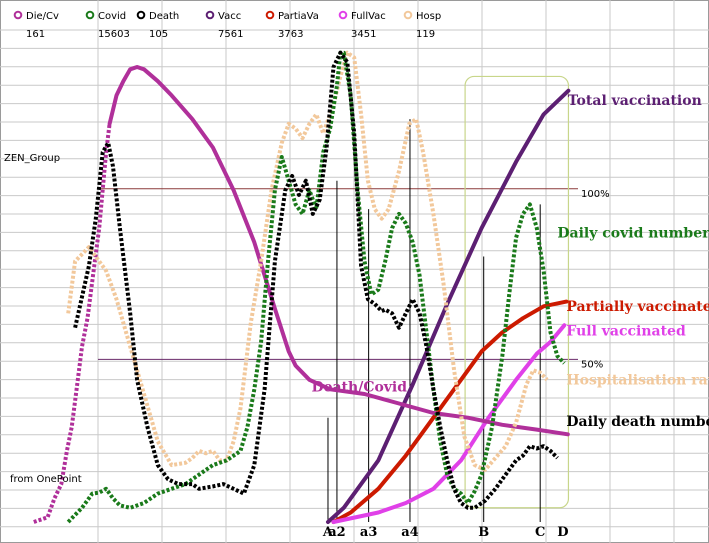 The height and width of the screenshot is (543, 709). I want to click on series-line-fullvac, so click(449, 423).